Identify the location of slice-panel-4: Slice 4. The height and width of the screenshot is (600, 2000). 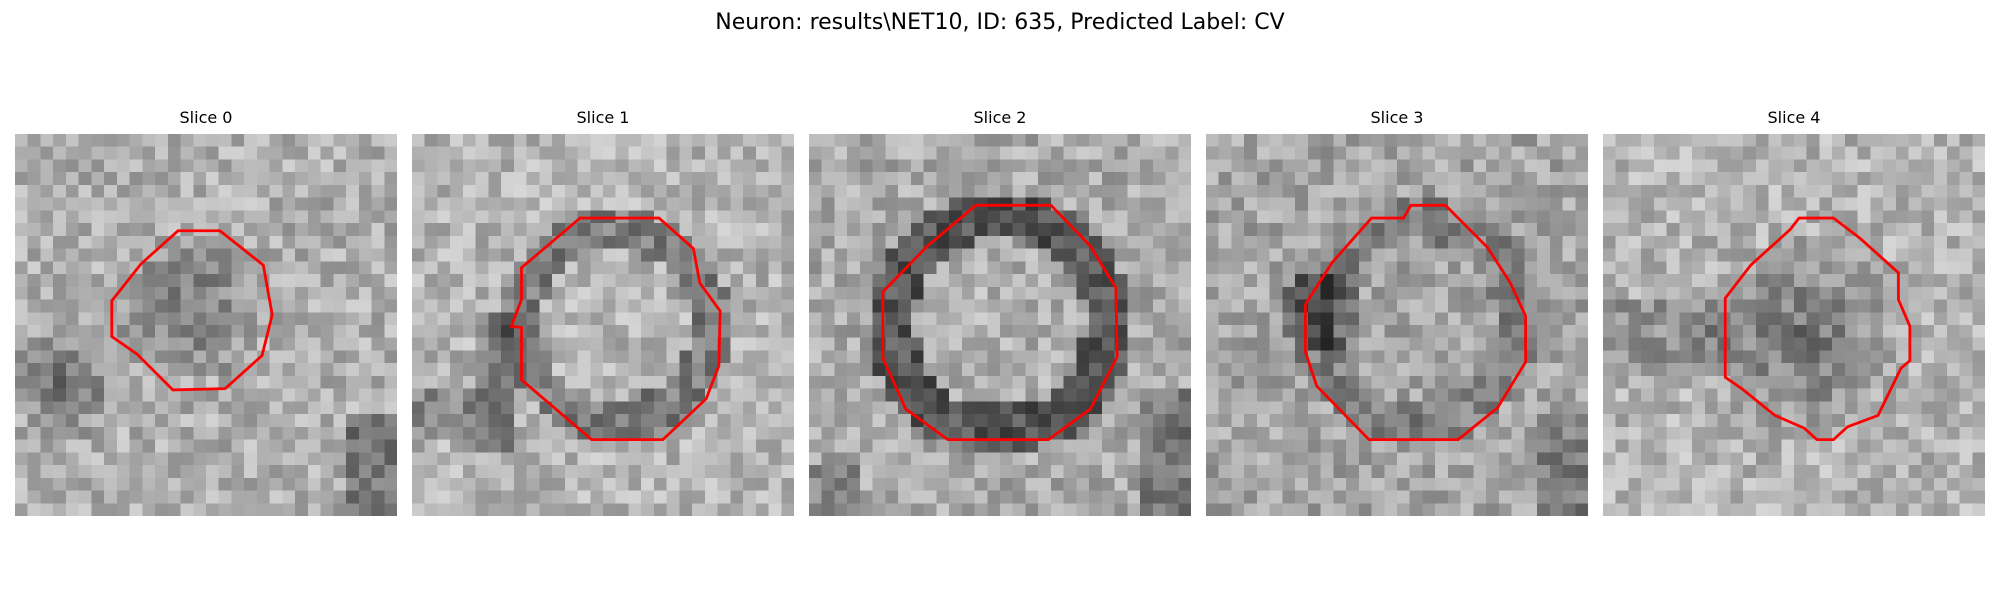
(1794, 312).